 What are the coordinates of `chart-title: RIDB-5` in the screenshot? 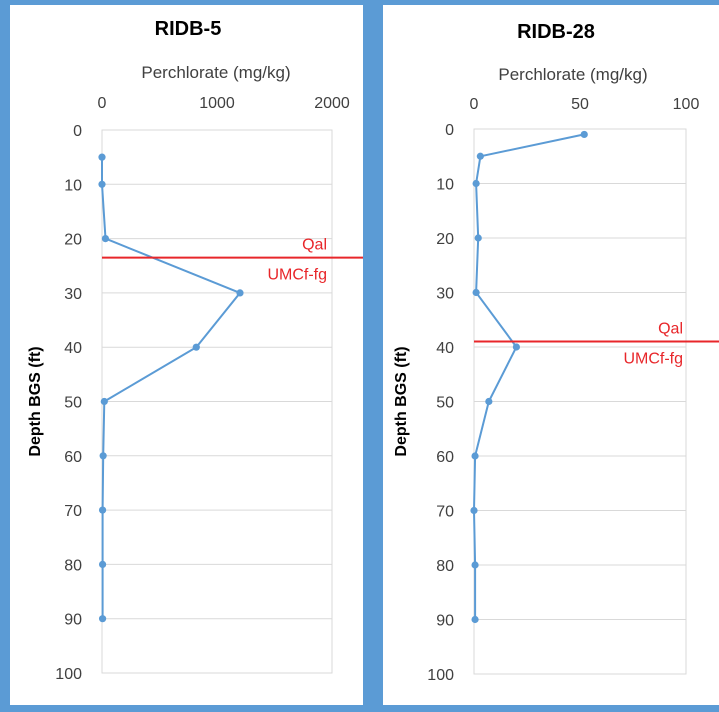 It's located at (188, 29).